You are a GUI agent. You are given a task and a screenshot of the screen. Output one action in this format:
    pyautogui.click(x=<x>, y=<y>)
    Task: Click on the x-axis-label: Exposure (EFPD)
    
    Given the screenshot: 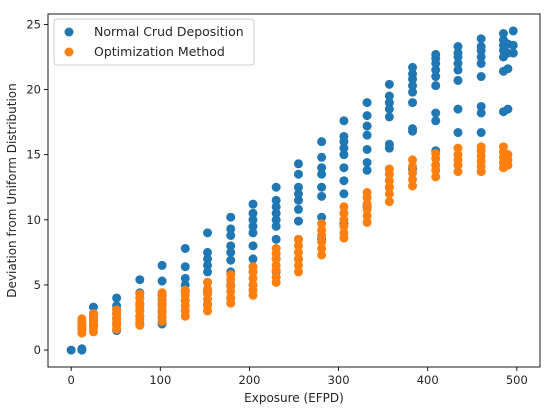 What is the action you would take?
    pyautogui.click(x=294, y=398)
    